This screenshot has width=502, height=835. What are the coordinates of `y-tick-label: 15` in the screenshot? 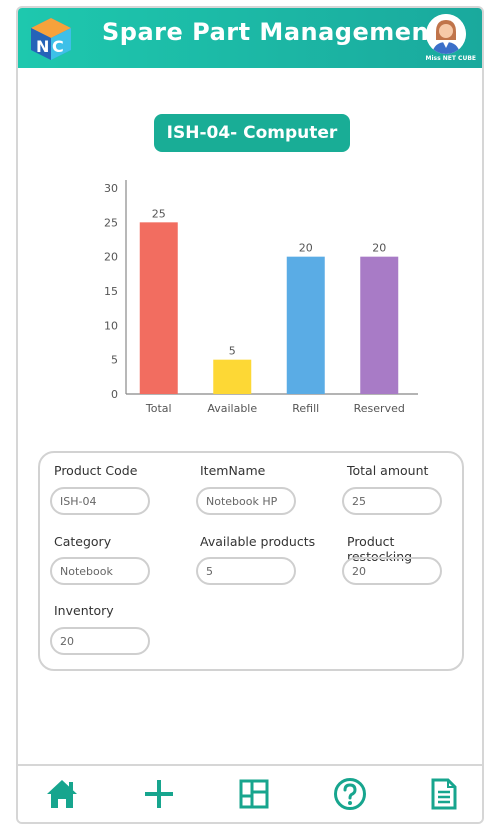 It's located at (111, 291).